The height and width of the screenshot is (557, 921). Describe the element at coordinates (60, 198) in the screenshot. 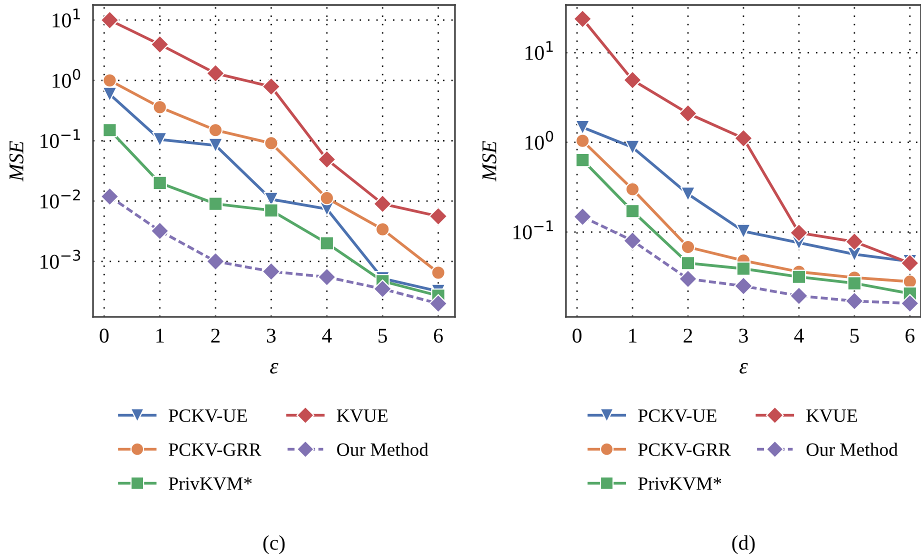

I see `y-tick-label: 10$^{−2}$` at that location.